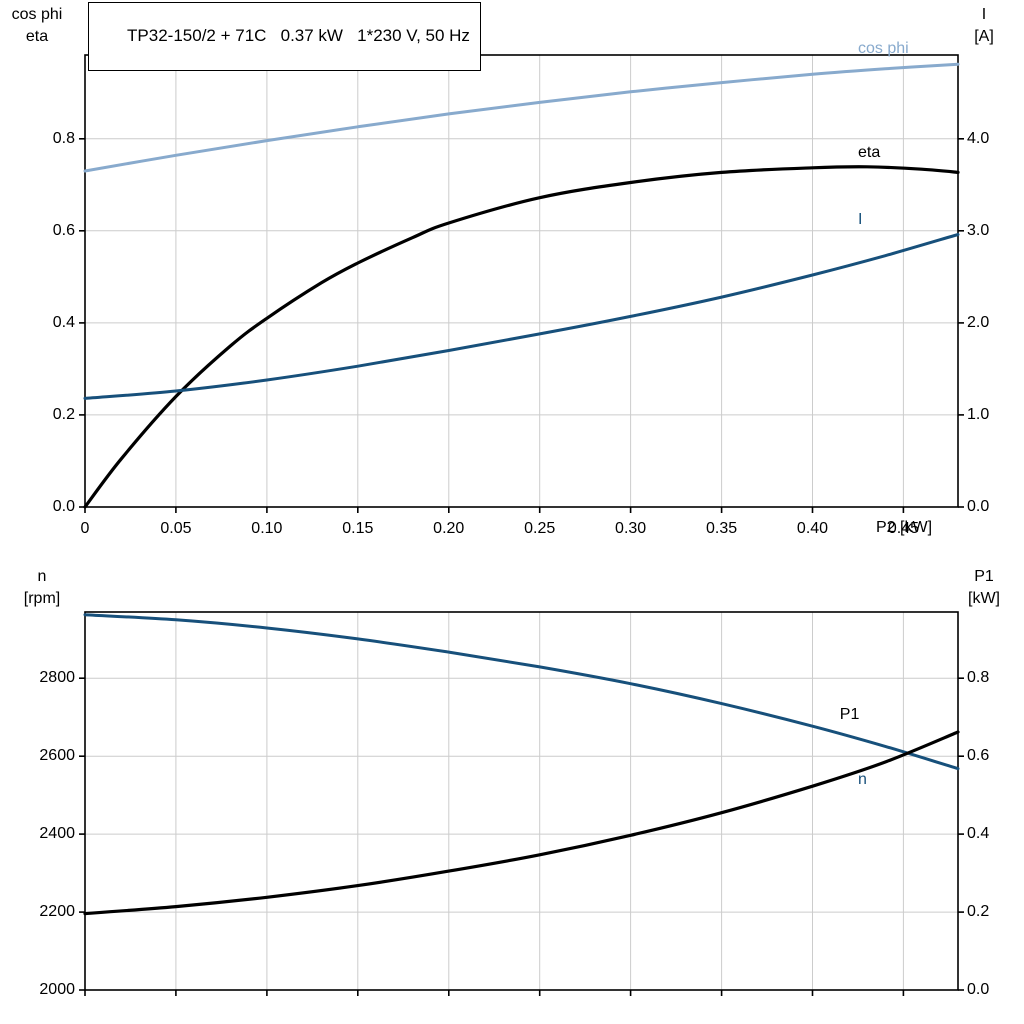  Describe the element at coordinates (984, 36) in the screenshot. I see `axis-title-current-unit: [A]` at that location.